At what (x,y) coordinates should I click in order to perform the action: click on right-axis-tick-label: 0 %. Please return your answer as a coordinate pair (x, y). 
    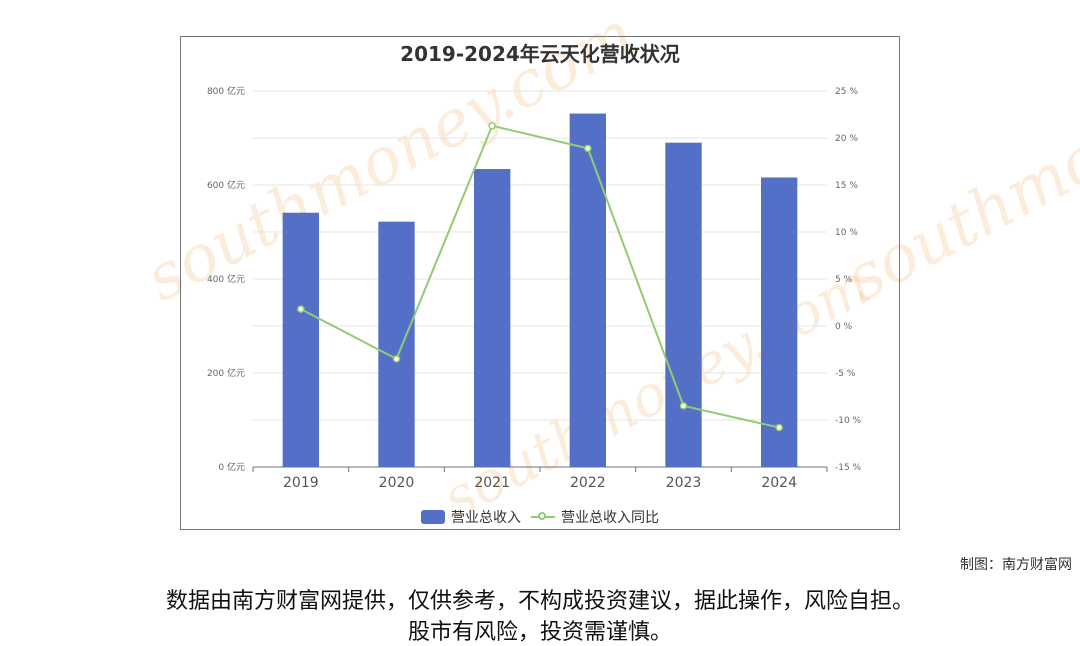
    Looking at the image, I should click on (844, 327).